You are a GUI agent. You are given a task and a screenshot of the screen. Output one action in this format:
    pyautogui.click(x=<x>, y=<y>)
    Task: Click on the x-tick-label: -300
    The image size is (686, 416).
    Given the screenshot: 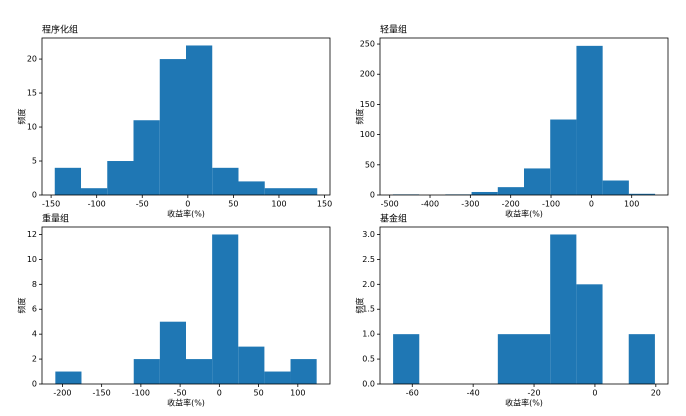 What is the action you would take?
    pyautogui.click(x=470, y=204)
    